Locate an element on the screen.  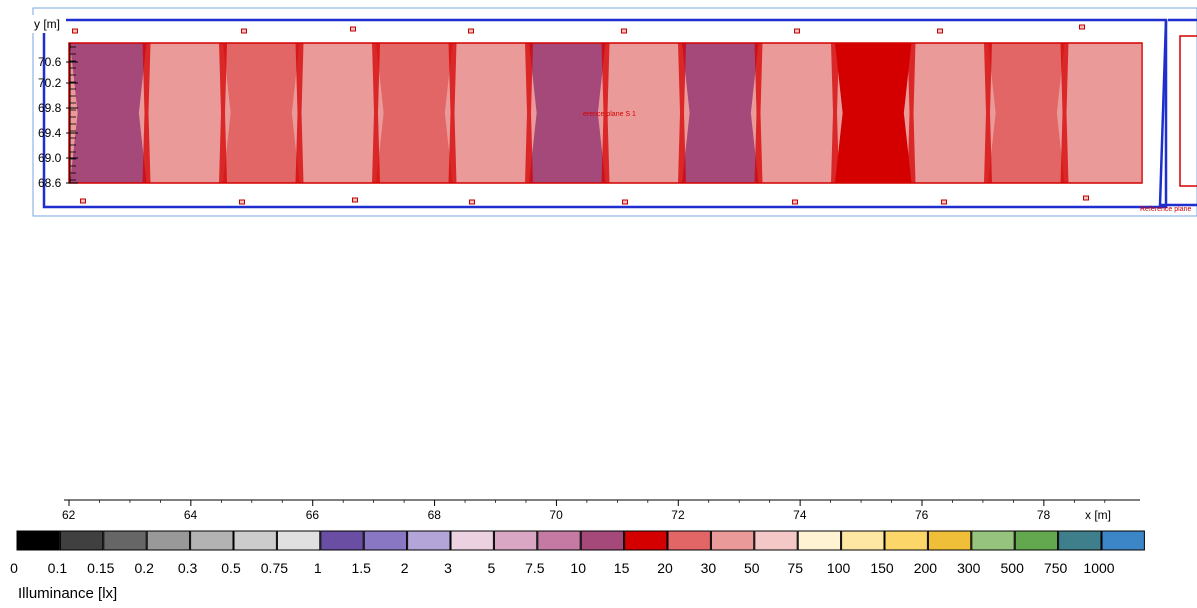
side-plane-label: Reference plane is located at coordinates (1165, 209).